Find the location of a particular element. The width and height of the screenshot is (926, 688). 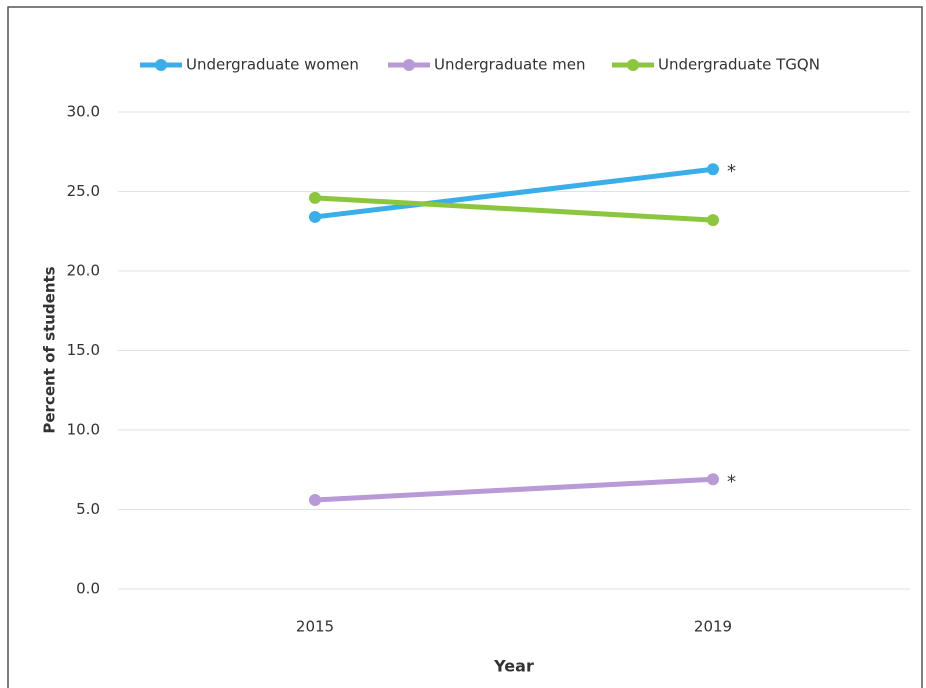

legend-label: Undergraduate TGQN is located at coordinates (739, 65).